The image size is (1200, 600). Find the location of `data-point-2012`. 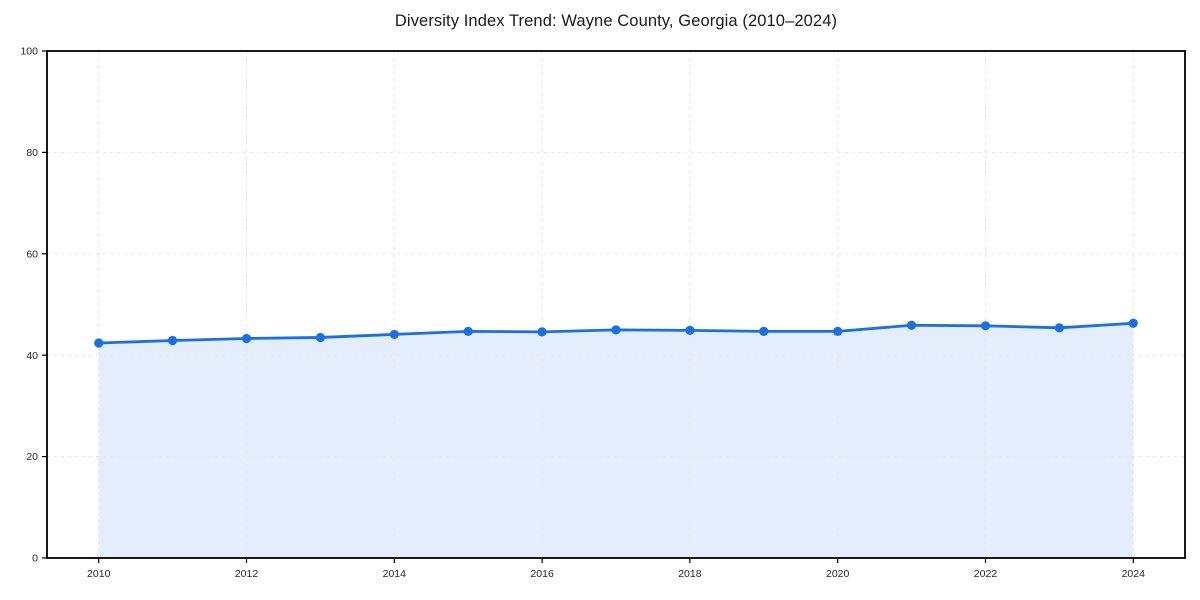

data-point-2012 is located at coordinates (246, 338).